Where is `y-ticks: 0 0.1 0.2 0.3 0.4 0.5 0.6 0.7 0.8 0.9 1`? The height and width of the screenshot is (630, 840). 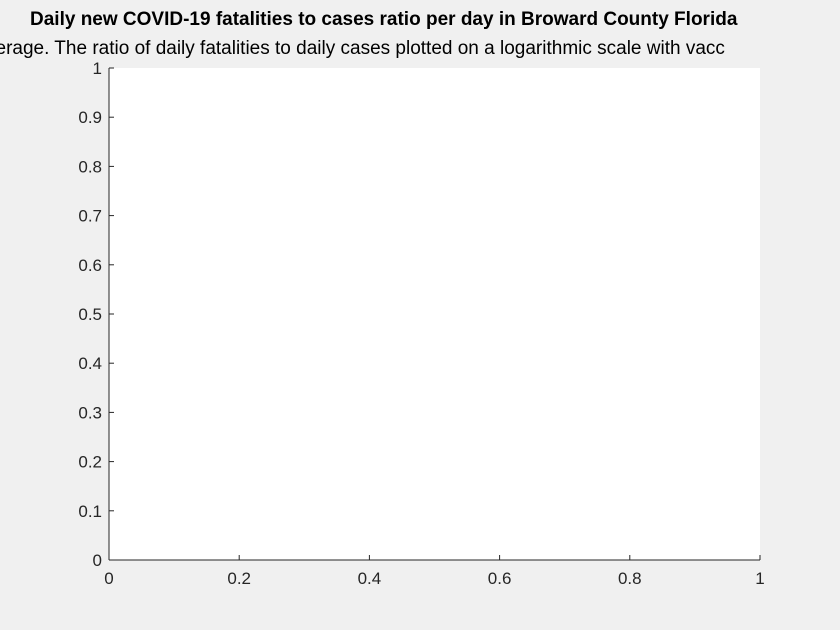 y-ticks: 0 0.1 0.2 0.3 0.4 0.5 0.6 0.7 0.8 0.9 1 is located at coordinates (96, 314).